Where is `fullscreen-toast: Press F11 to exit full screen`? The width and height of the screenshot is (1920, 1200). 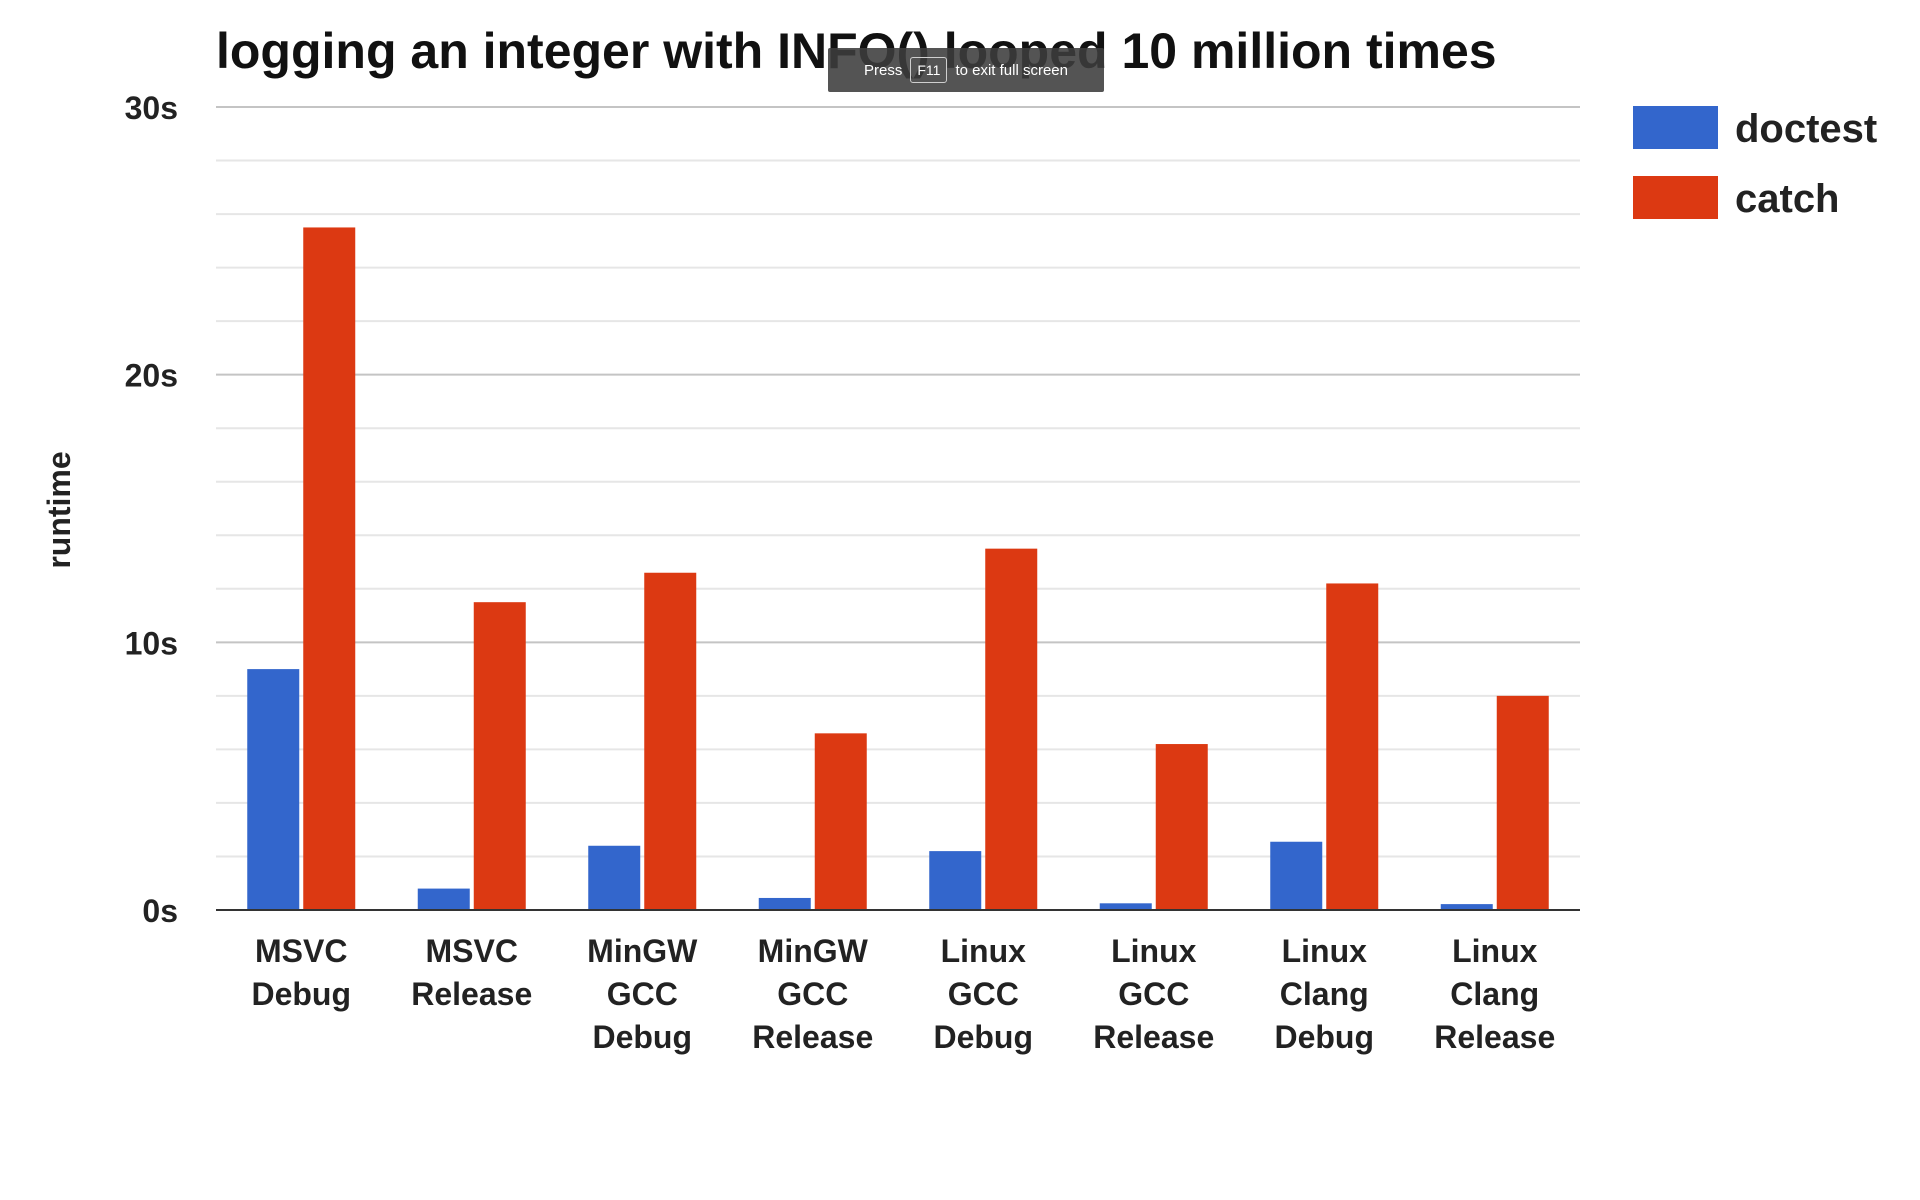
fullscreen-toast: Press F11 to exit full screen is located at coordinates (966, 70).